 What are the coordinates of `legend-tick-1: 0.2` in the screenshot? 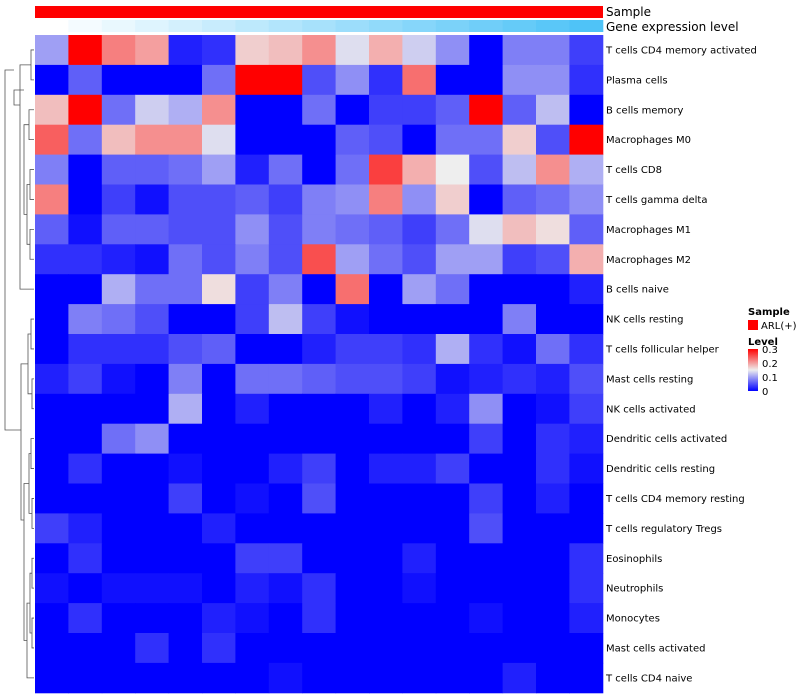 It's located at (770, 364).